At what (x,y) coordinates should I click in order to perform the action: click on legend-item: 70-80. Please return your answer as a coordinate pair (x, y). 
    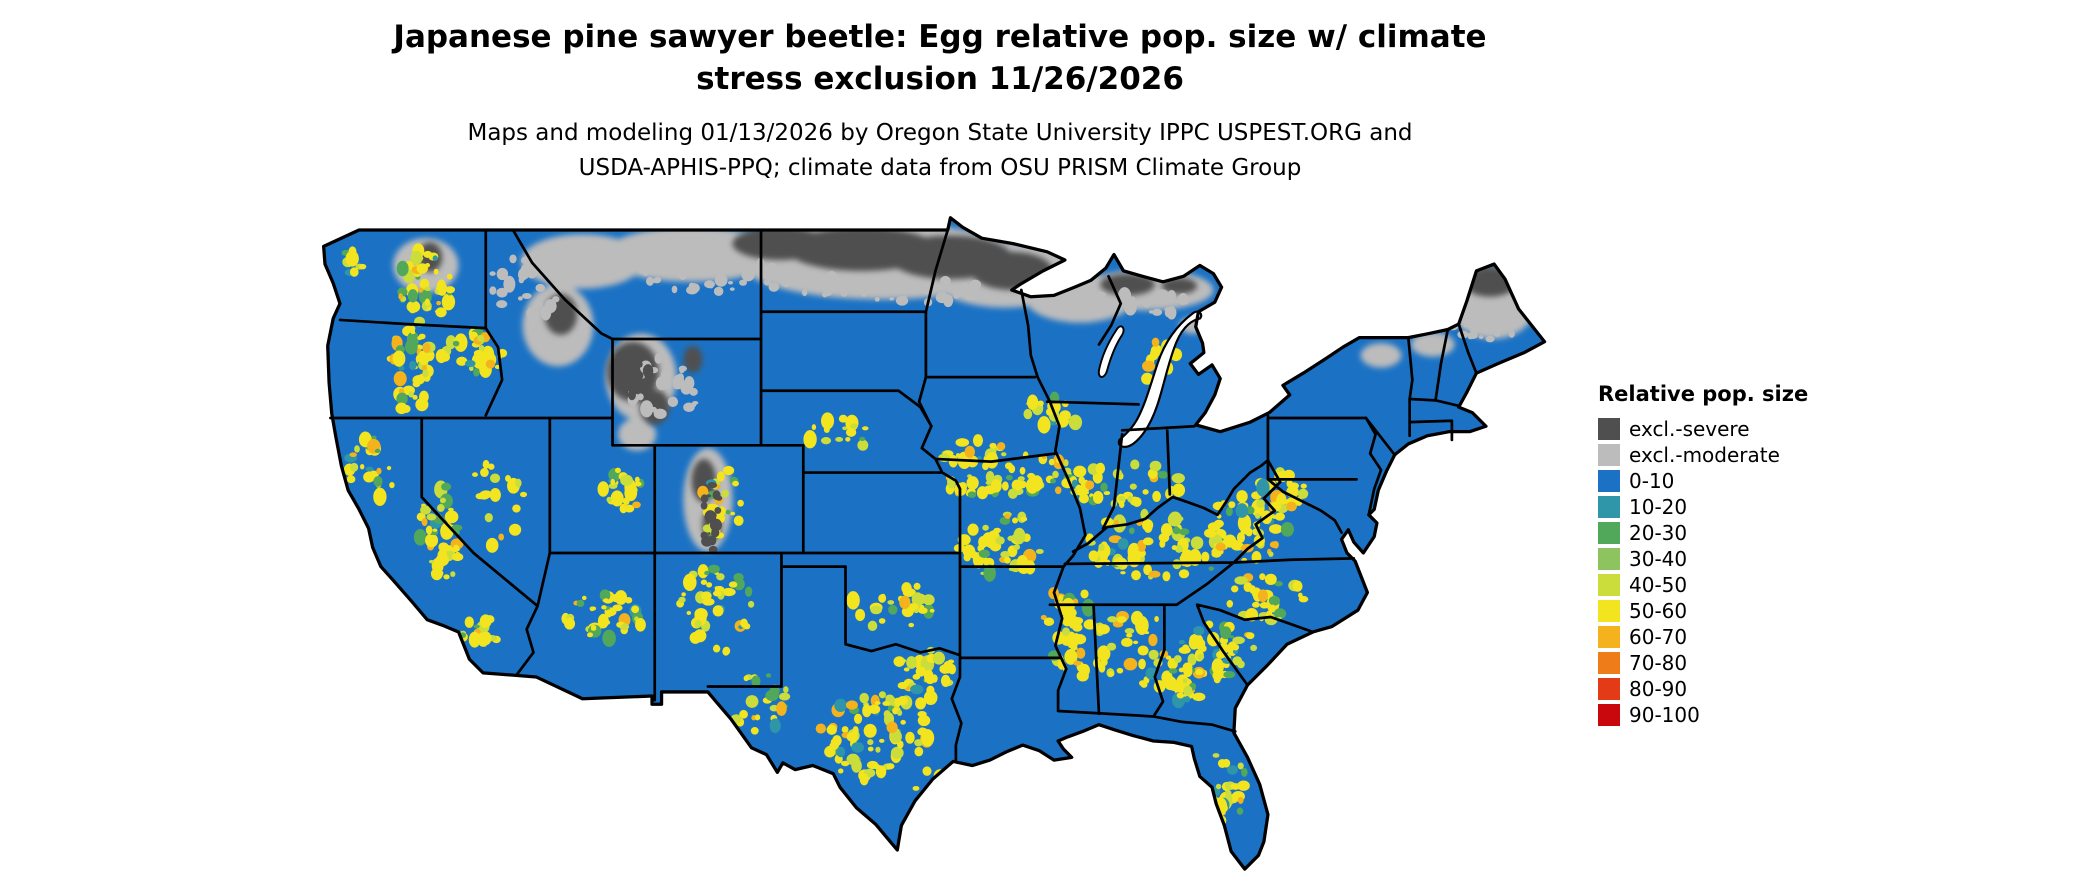
    Looking at the image, I should click on (1738, 663).